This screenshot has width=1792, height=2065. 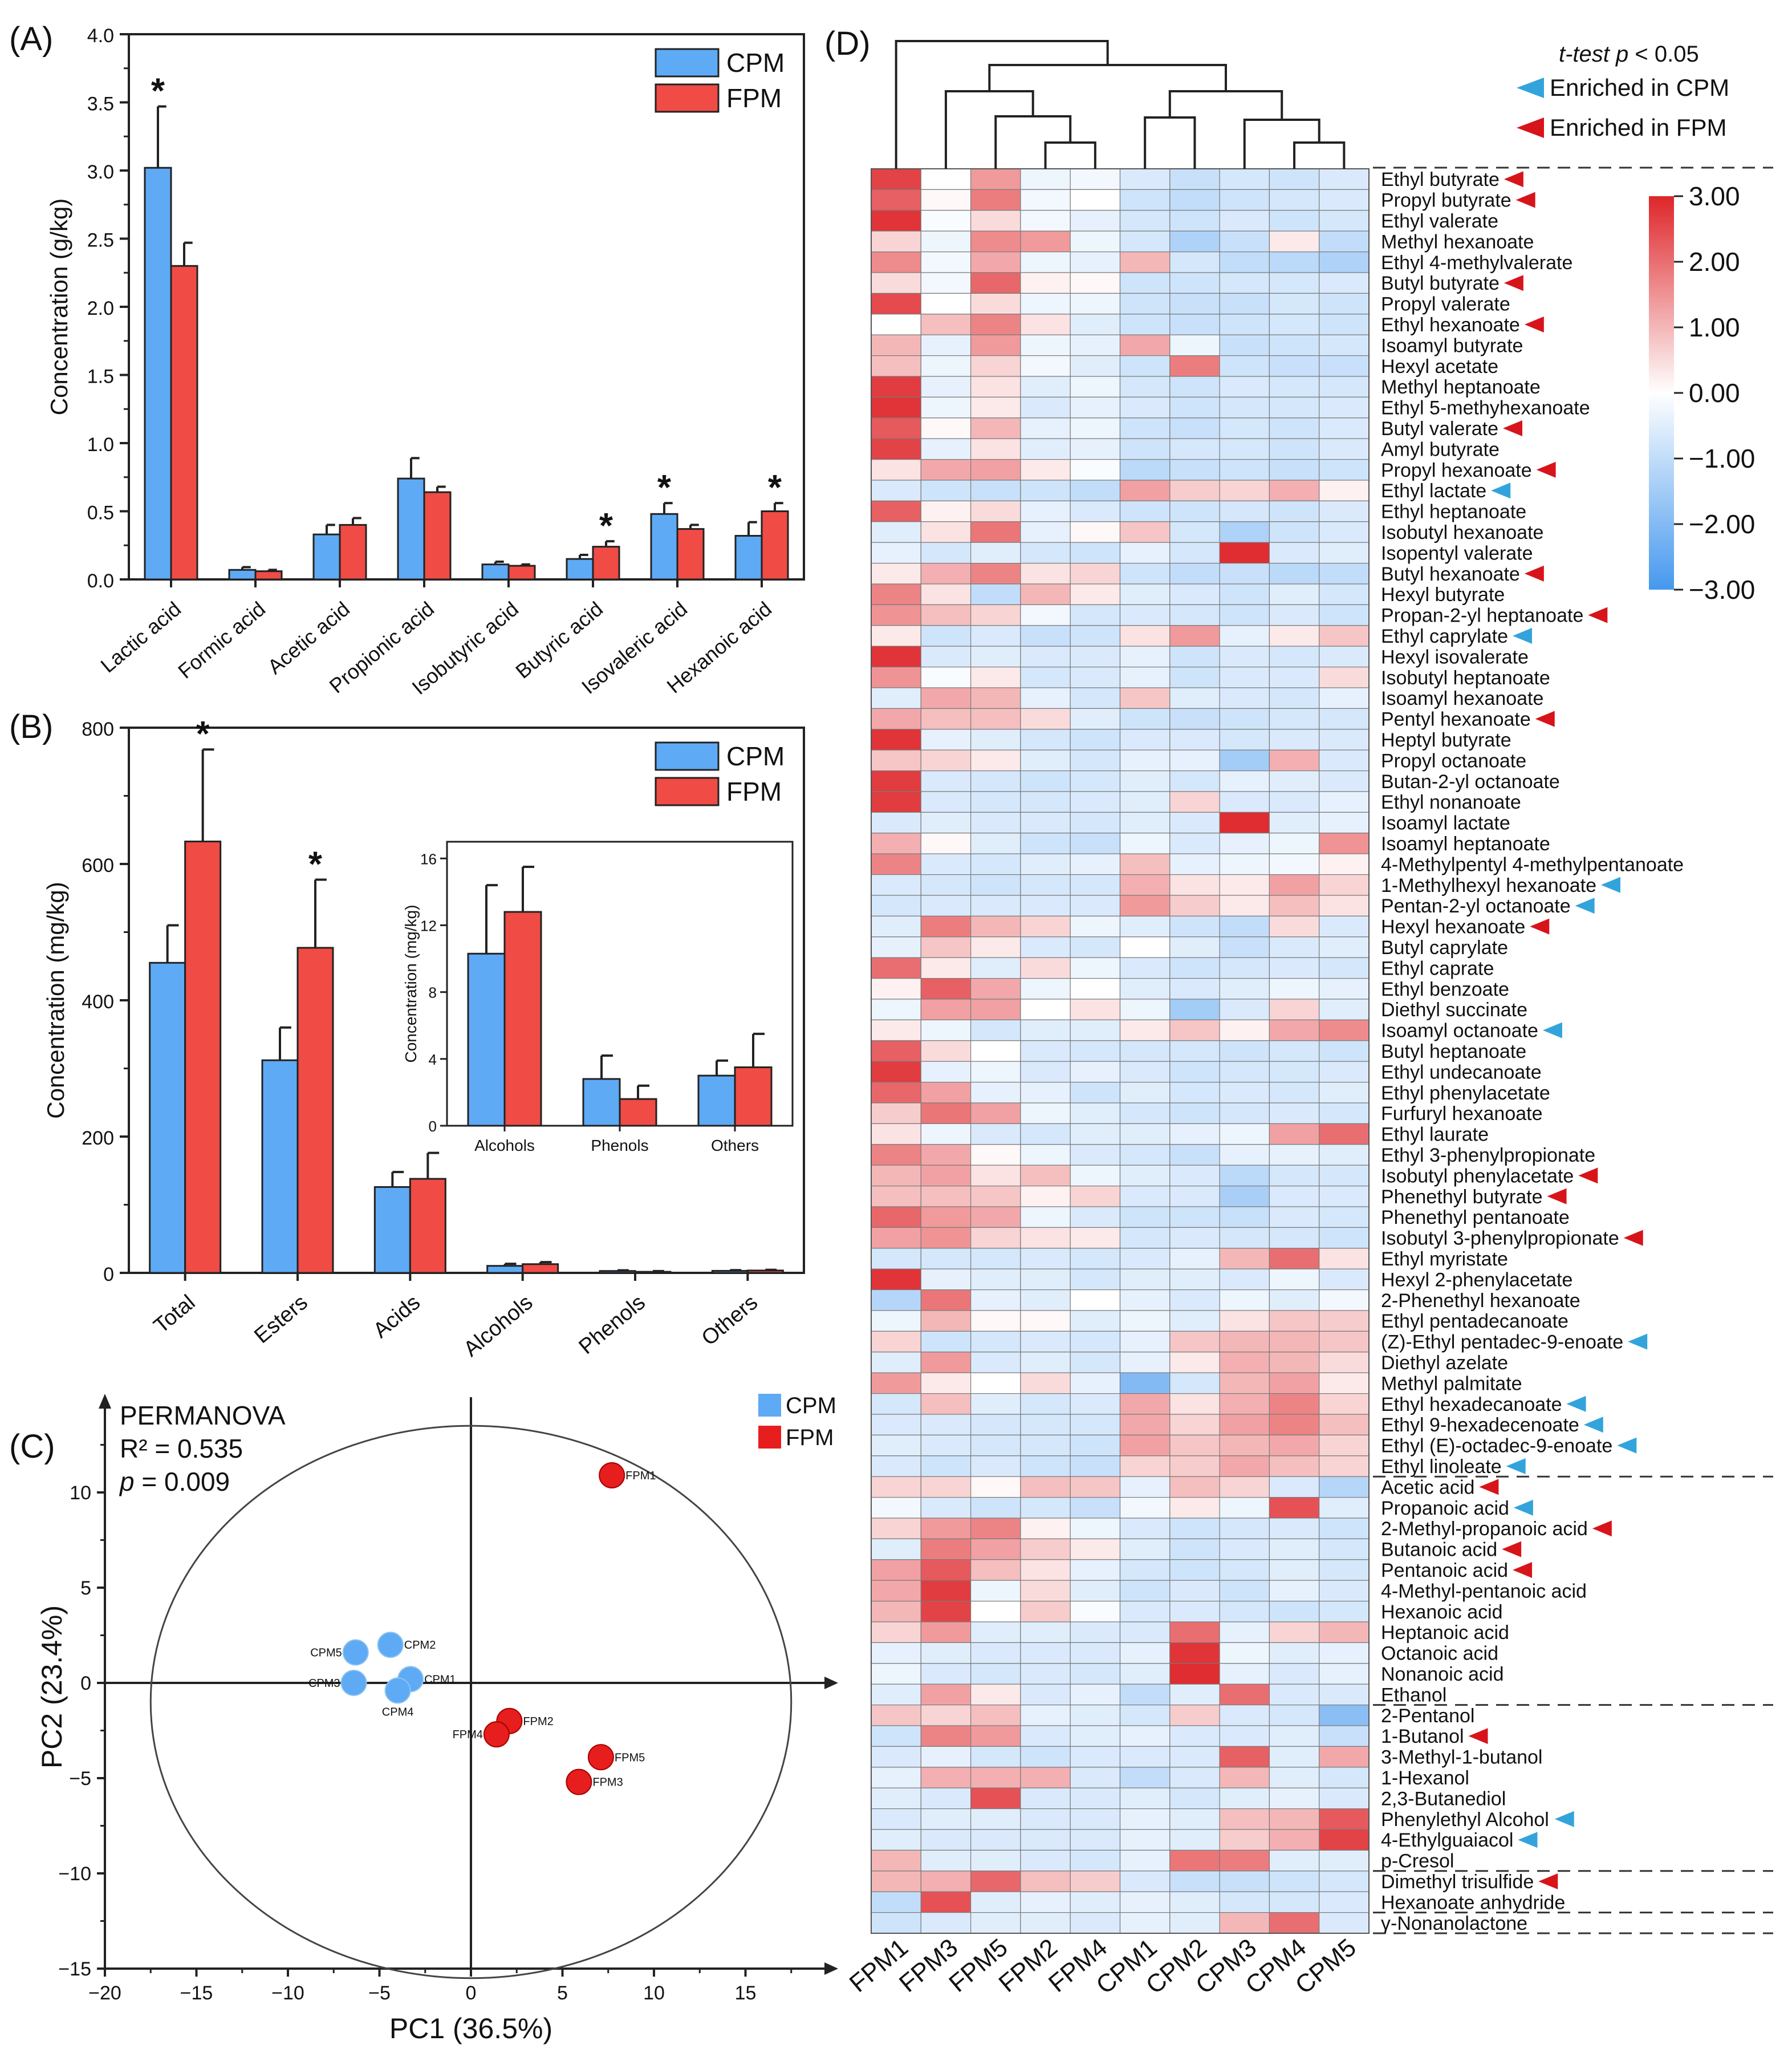 What do you see at coordinates (687, 756) in the screenshot?
I see `legend-swatch-cpm` at bounding box center [687, 756].